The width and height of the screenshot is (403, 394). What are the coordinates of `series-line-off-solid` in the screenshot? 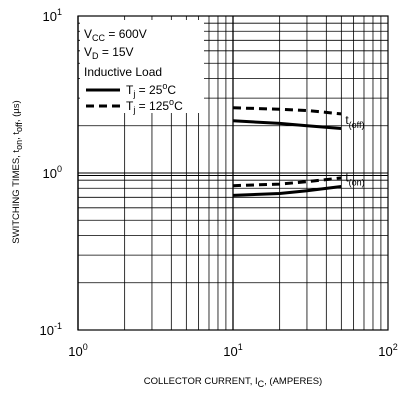 It's located at (287, 124).